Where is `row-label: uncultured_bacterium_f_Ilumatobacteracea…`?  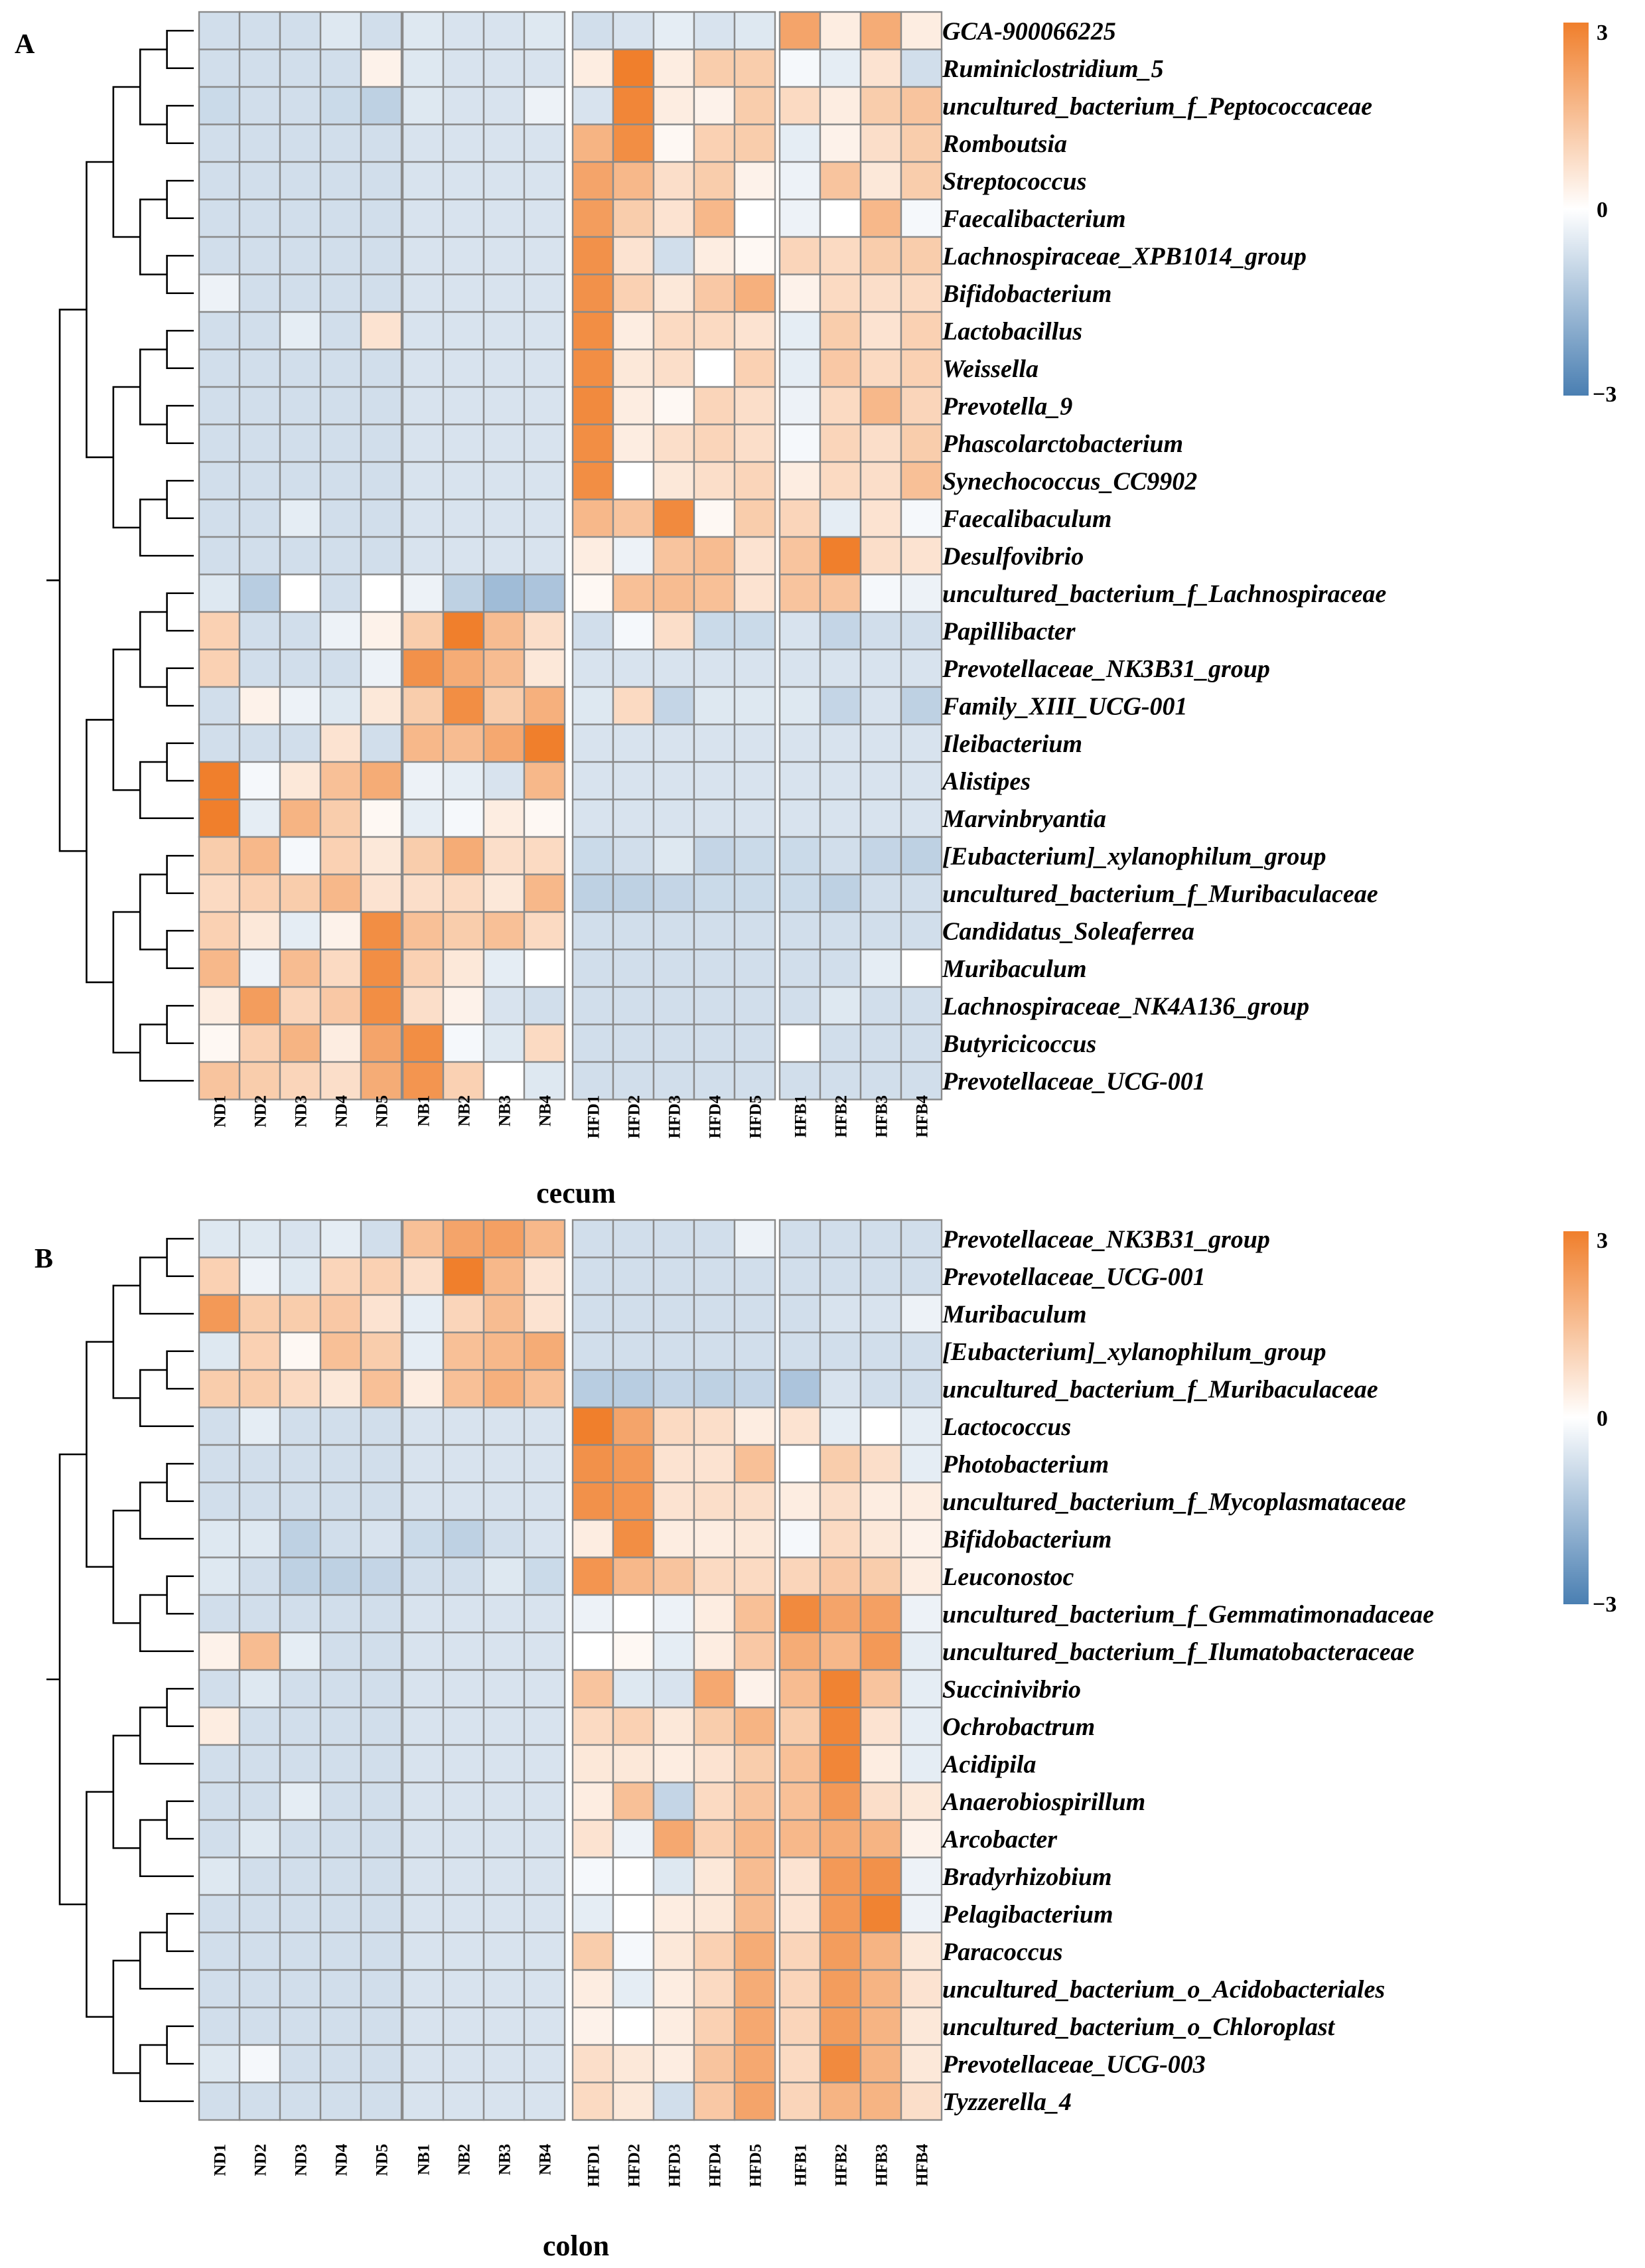
row-label: uncultured_bacterium_f_Ilumatobacteracea… is located at coordinates (1178, 1652).